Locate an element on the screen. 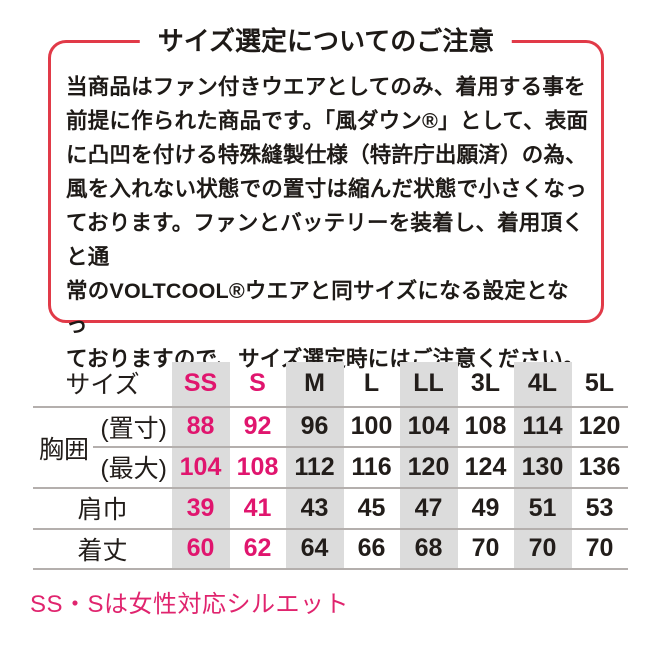  size-value-cell: 114 is located at coordinates (542, 426).